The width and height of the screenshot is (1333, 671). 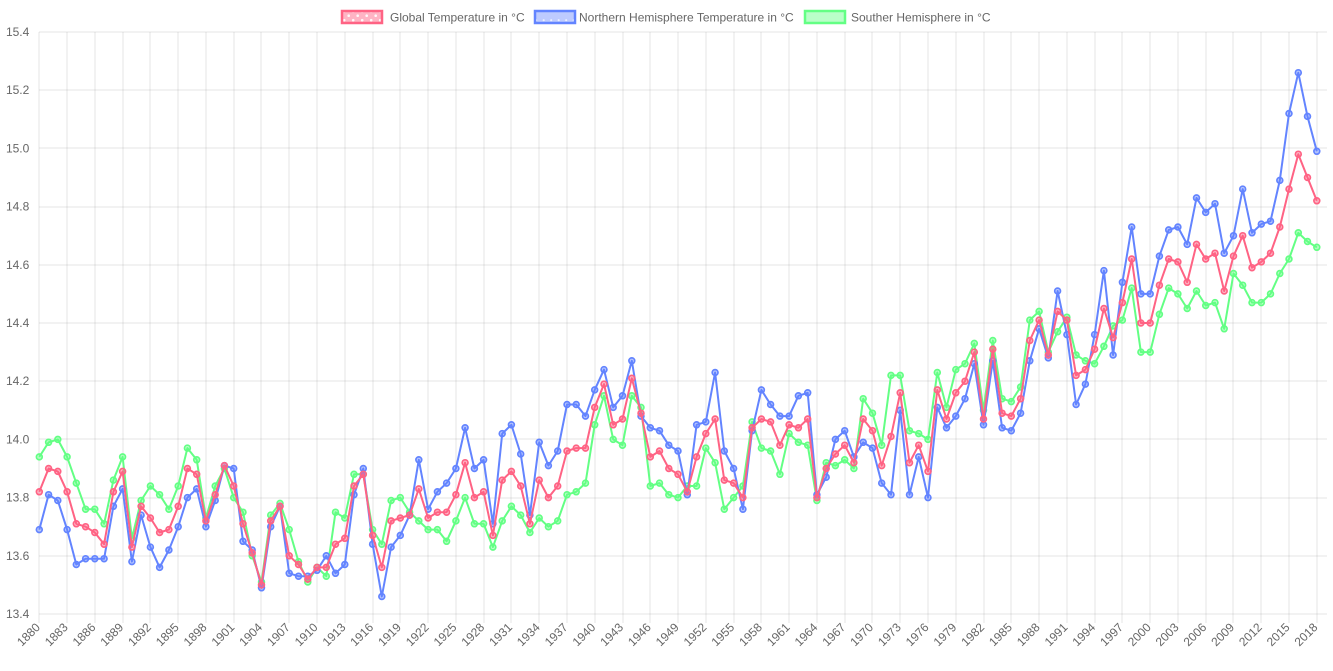 I want to click on svg-text: 2000, so click(x=1139, y=634).